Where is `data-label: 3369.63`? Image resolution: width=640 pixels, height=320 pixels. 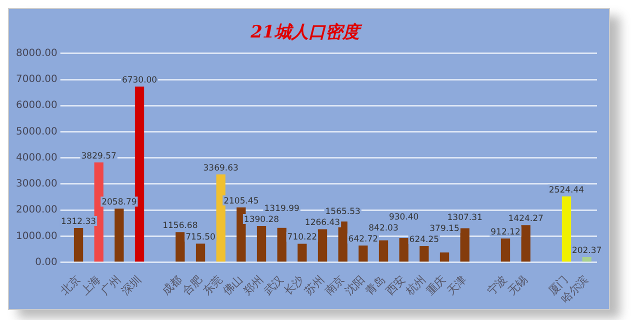
data-label: 3369.63 is located at coordinates (220, 168).